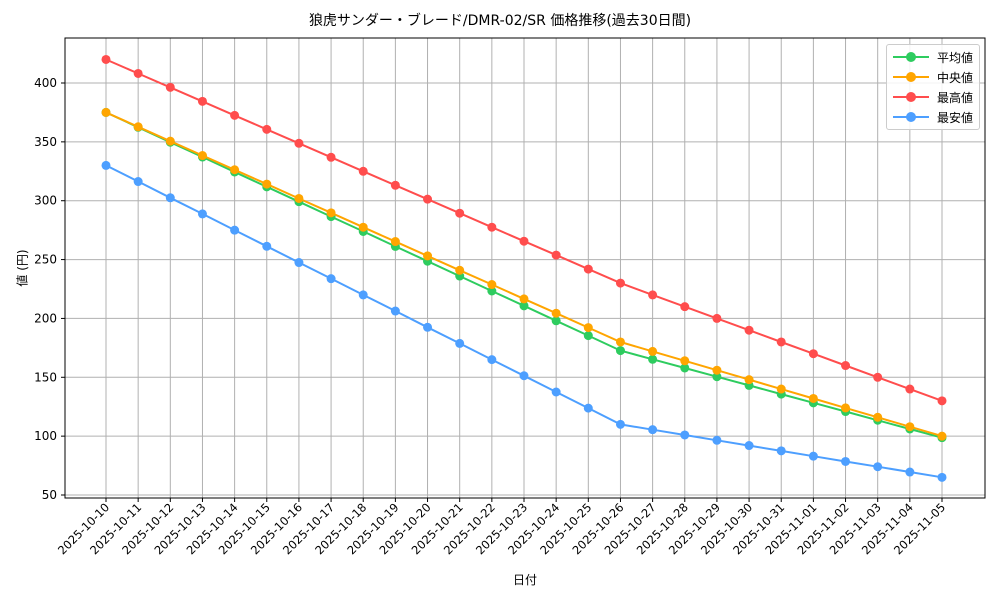 This screenshot has height=604, width=1000. Describe the element at coordinates (45, 436) in the screenshot. I see `y-tick-label: 100` at that location.